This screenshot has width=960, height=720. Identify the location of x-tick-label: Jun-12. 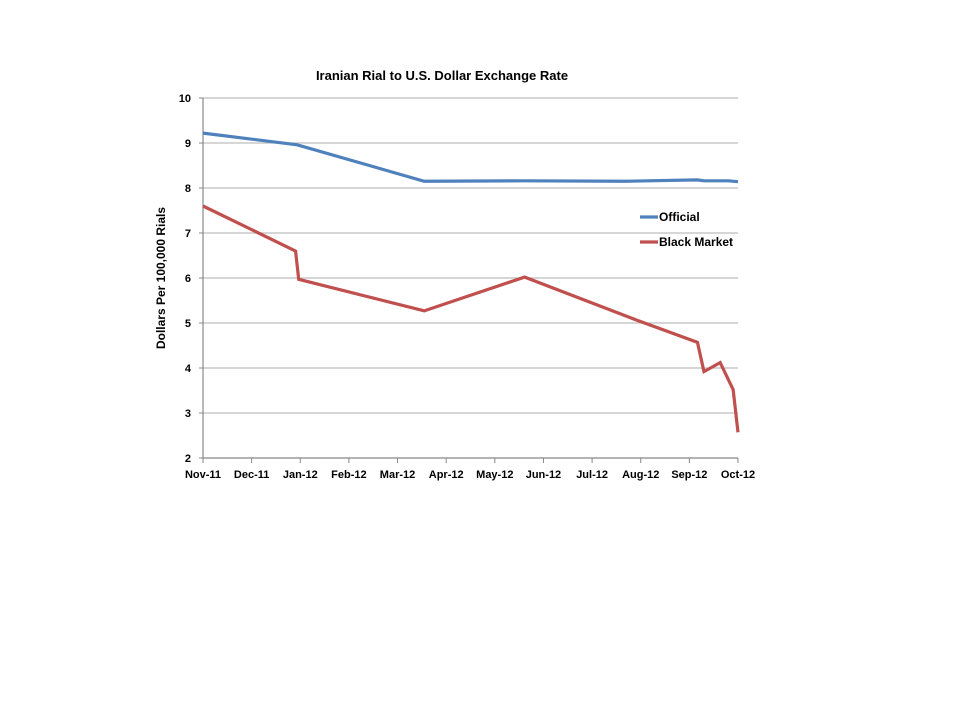
(543, 475).